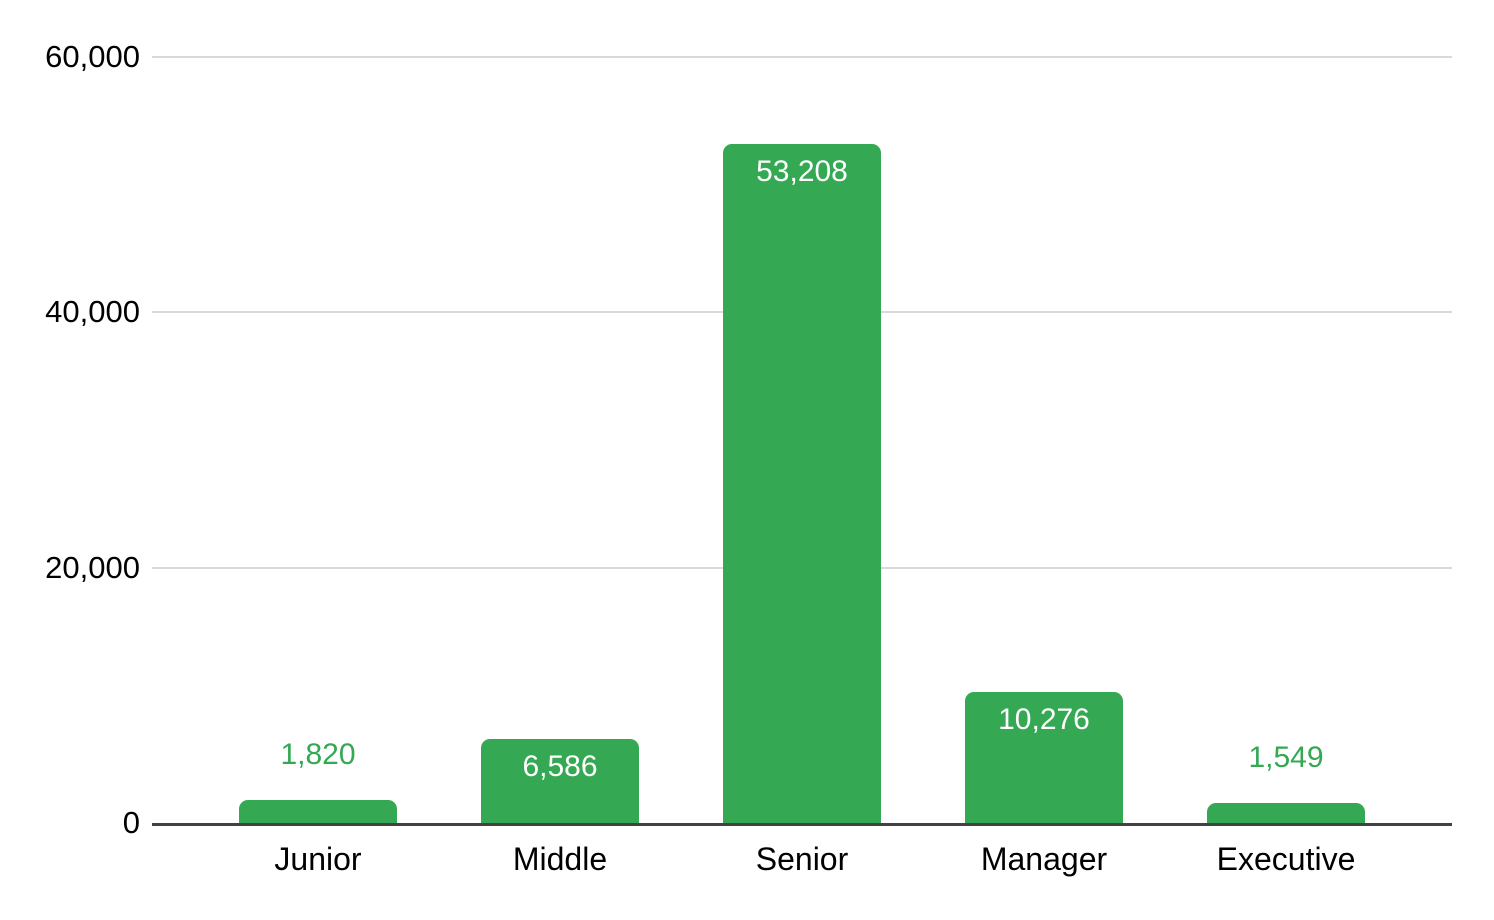  What do you see at coordinates (1286, 813) in the screenshot?
I see `bar-executive` at bounding box center [1286, 813].